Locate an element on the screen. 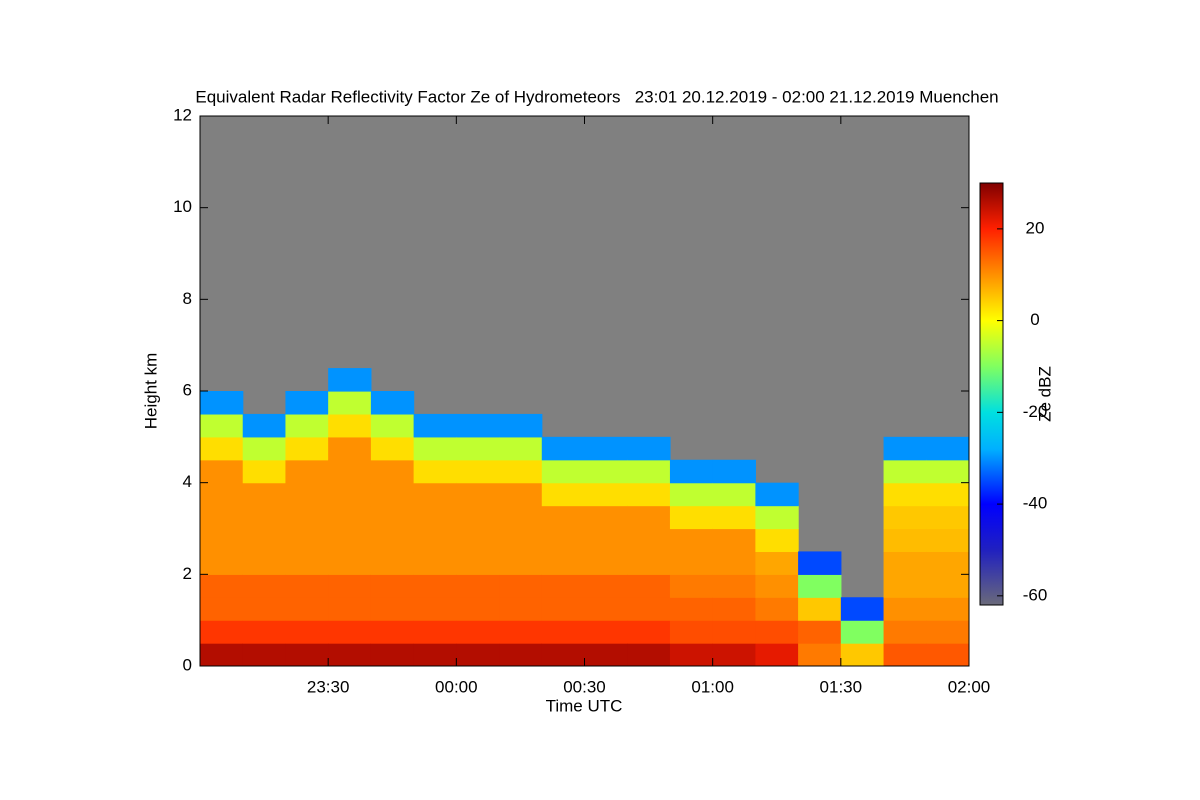 This screenshot has width=1200, height=800. x-tick-label: 01:00 is located at coordinates (712, 686).